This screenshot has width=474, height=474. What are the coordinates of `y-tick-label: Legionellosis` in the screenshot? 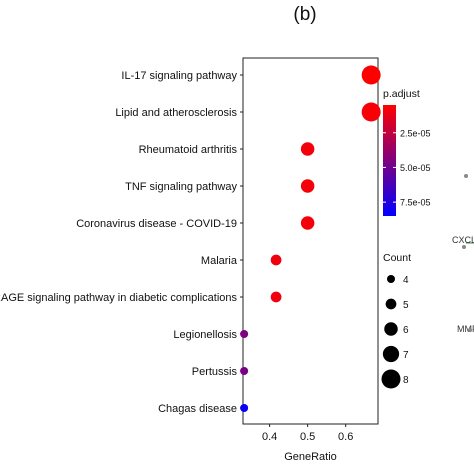 It's located at (205, 335).